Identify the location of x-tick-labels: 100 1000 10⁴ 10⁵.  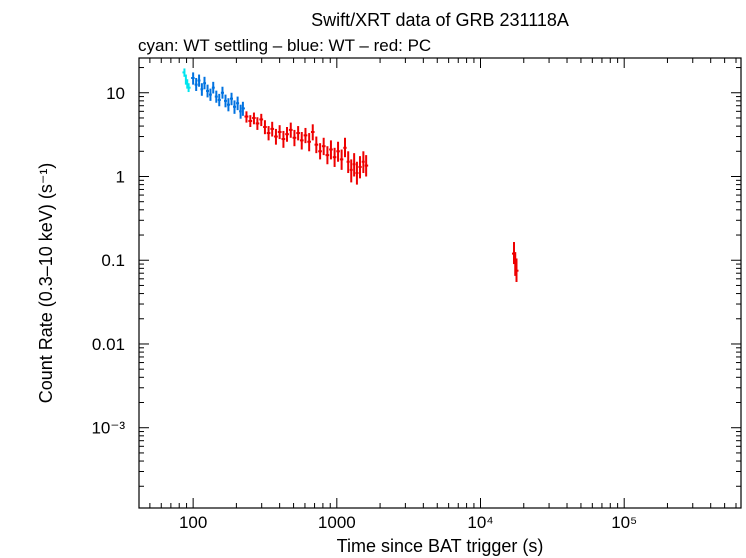
(408, 522).